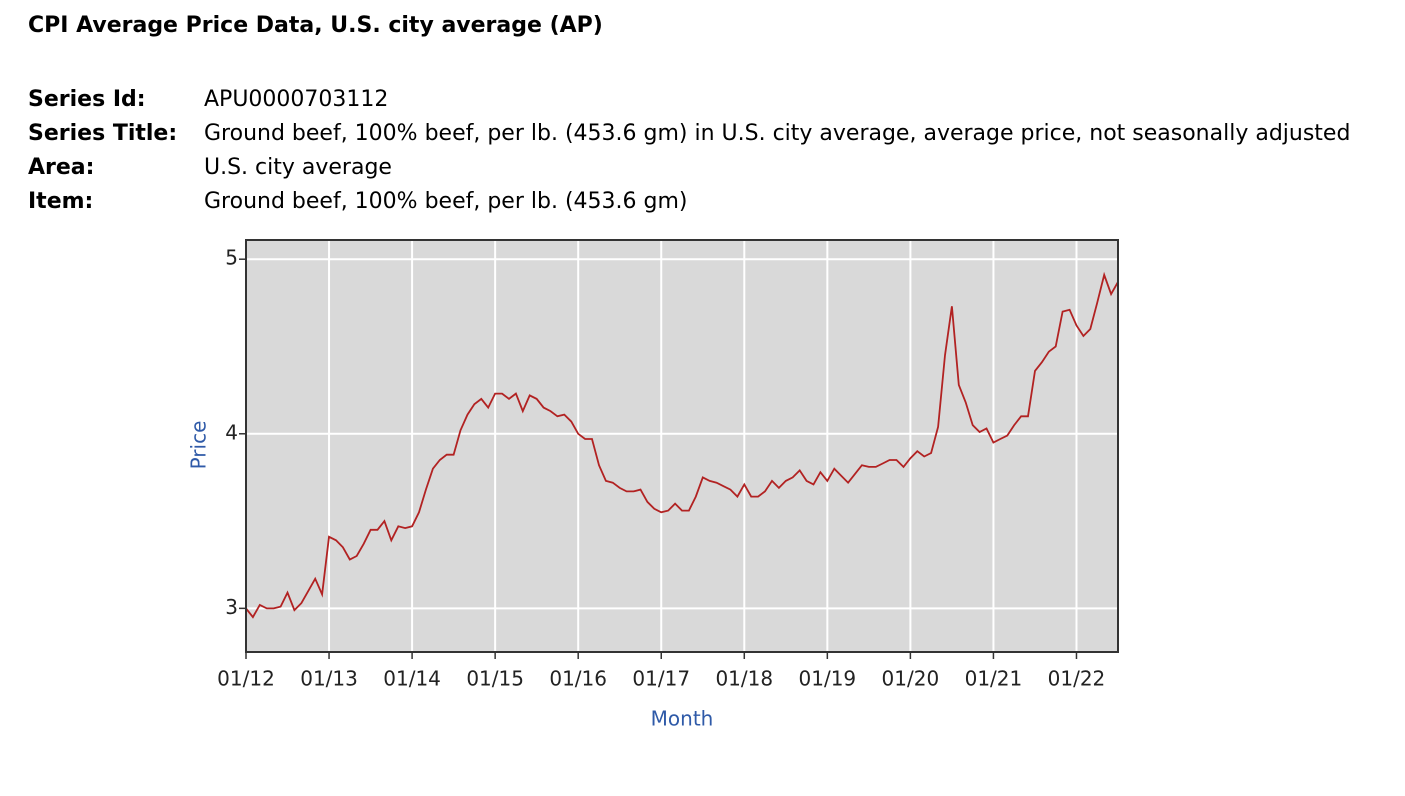 This screenshot has height=796, width=1405. What do you see at coordinates (102, 133) in the screenshot?
I see `field-label: Series Title:` at bounding box center [102, 133].